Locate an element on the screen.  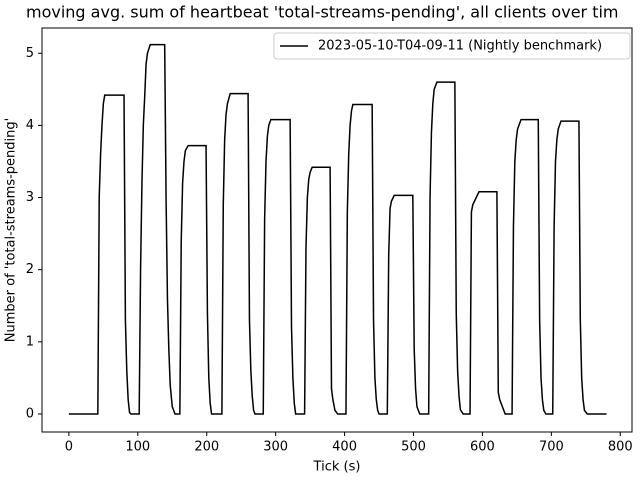
x-tick-label: 500 is located at coordinates (413, 447).